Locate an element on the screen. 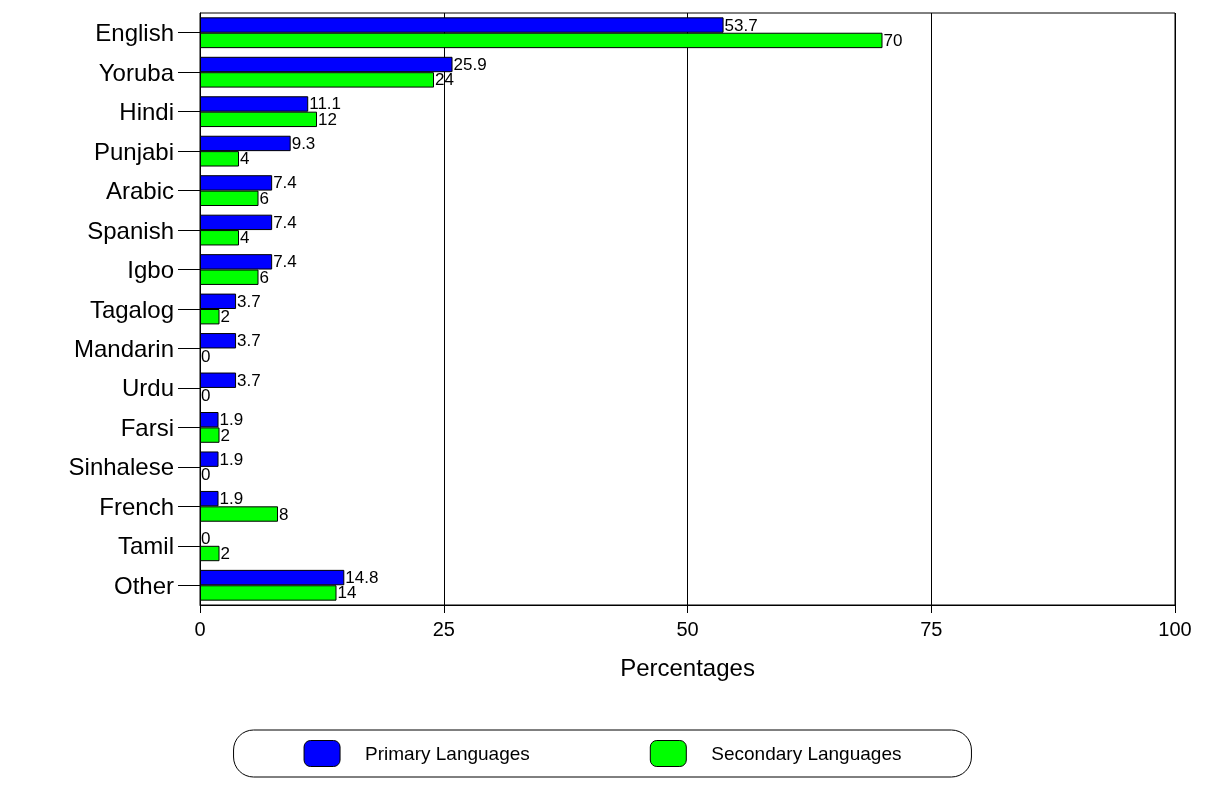 Image resolution: width=1205 pixels, height=785 pixels. y-tick-label: Tamil is located at coordinates (145, 546).